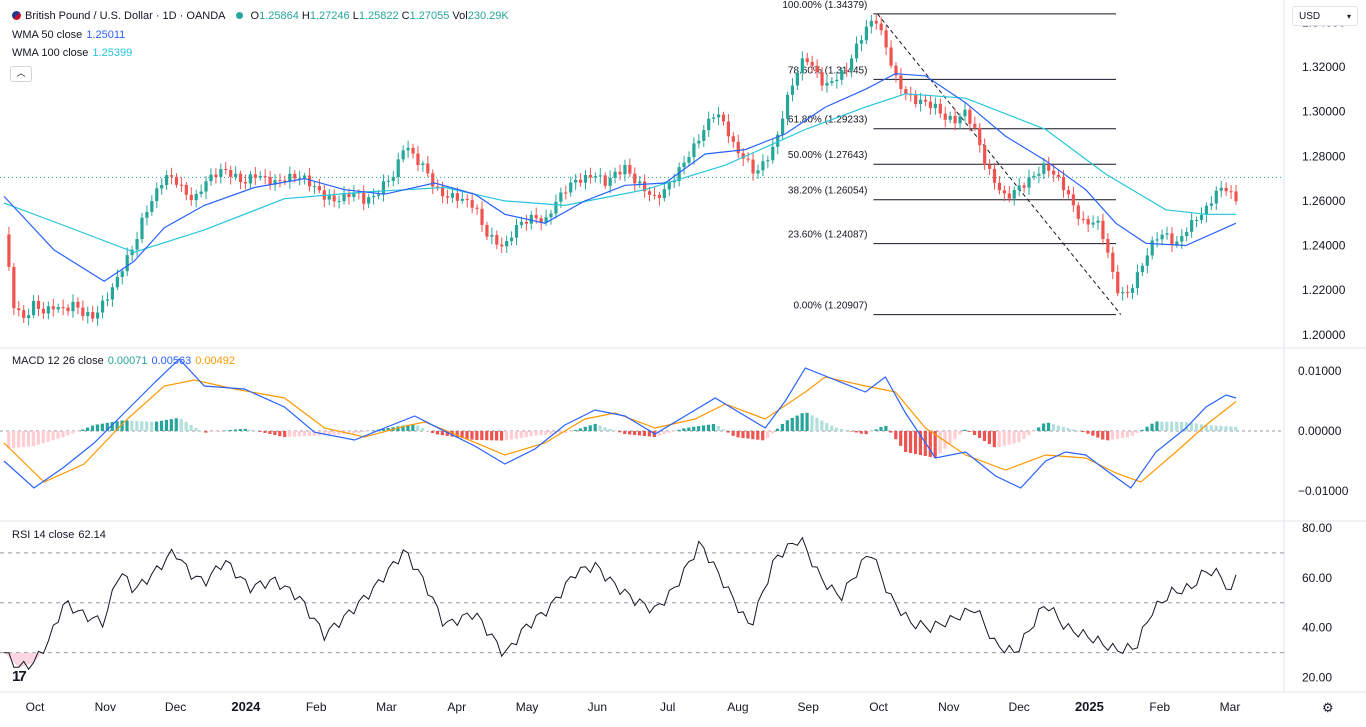 This screenshot has height=727, width=1366. What do you see at coordinates (58, 361) in the screenshot?
I see `macd-label: MACD 12 26 close` at bounding box center [58, 361].